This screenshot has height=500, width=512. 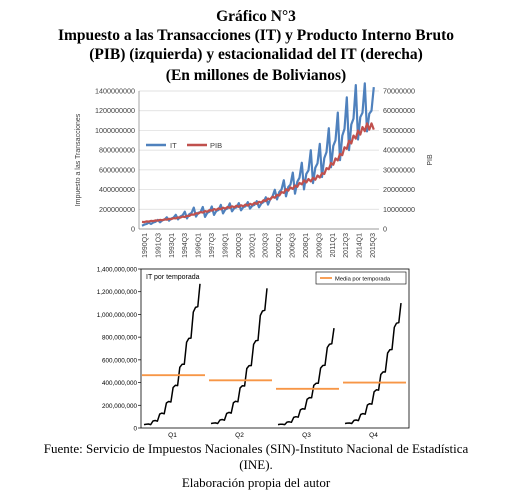 I want to click on x-tick-label: 2002Q1, so click(x=252, y=245).